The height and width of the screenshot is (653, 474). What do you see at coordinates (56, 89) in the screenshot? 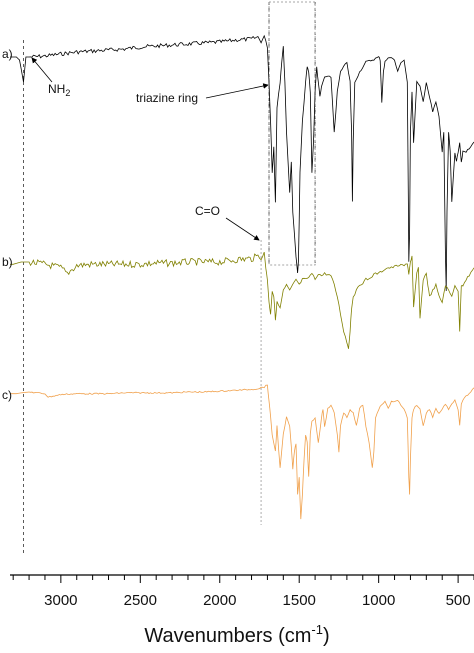
I see `annotation-nh2-text: NH` at bounding box center [56, 89].